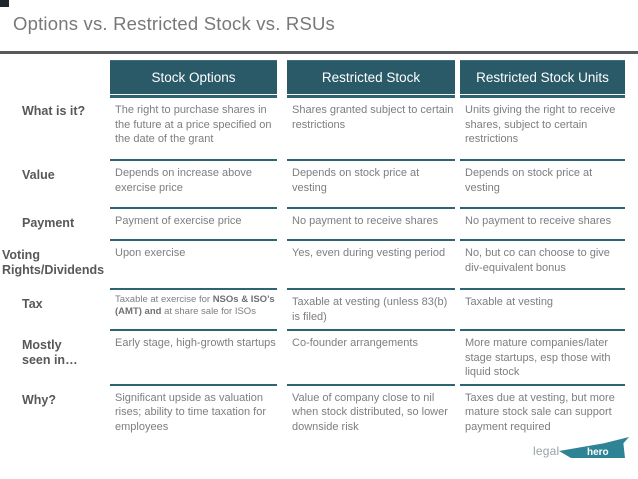  What do you see at coordinates (546, 451) in the screenshot?
I see `logo-text-legal: legal` at bounding box center [546, 451].